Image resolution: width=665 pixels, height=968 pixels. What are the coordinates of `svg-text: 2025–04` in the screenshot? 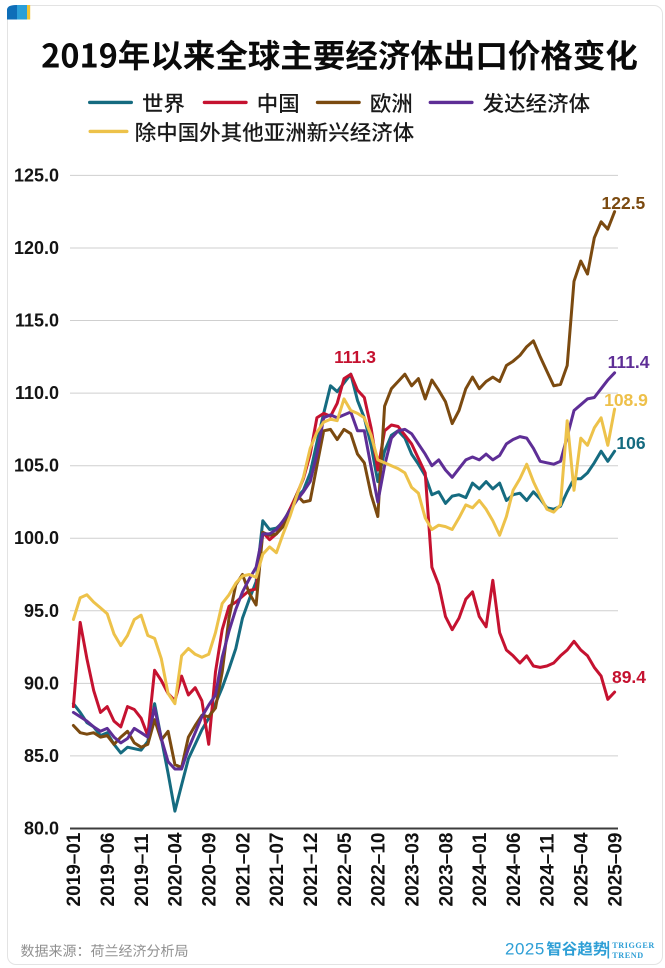 It's located at (582, 869).